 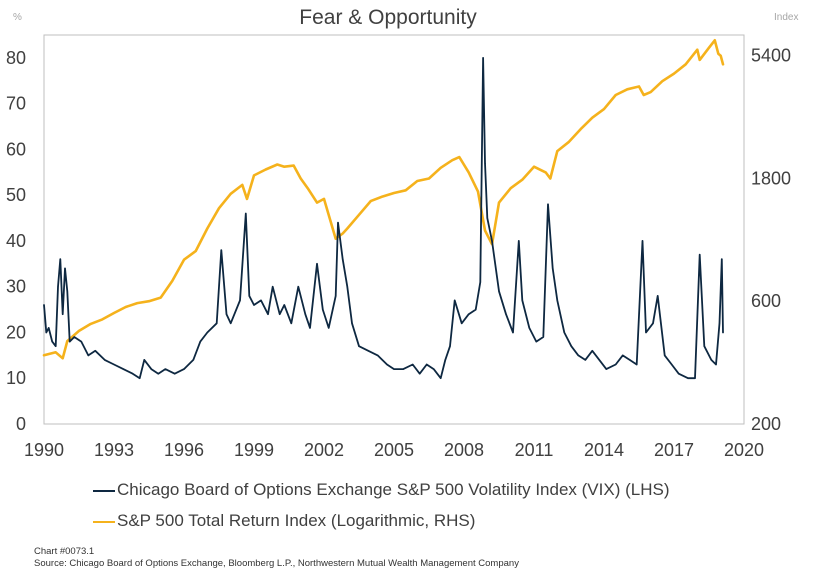 What do you see at coordinates (16, 287) in the screenshot?
I see `left-y-tick-label-30: 30` at bounding box center [16, 287].